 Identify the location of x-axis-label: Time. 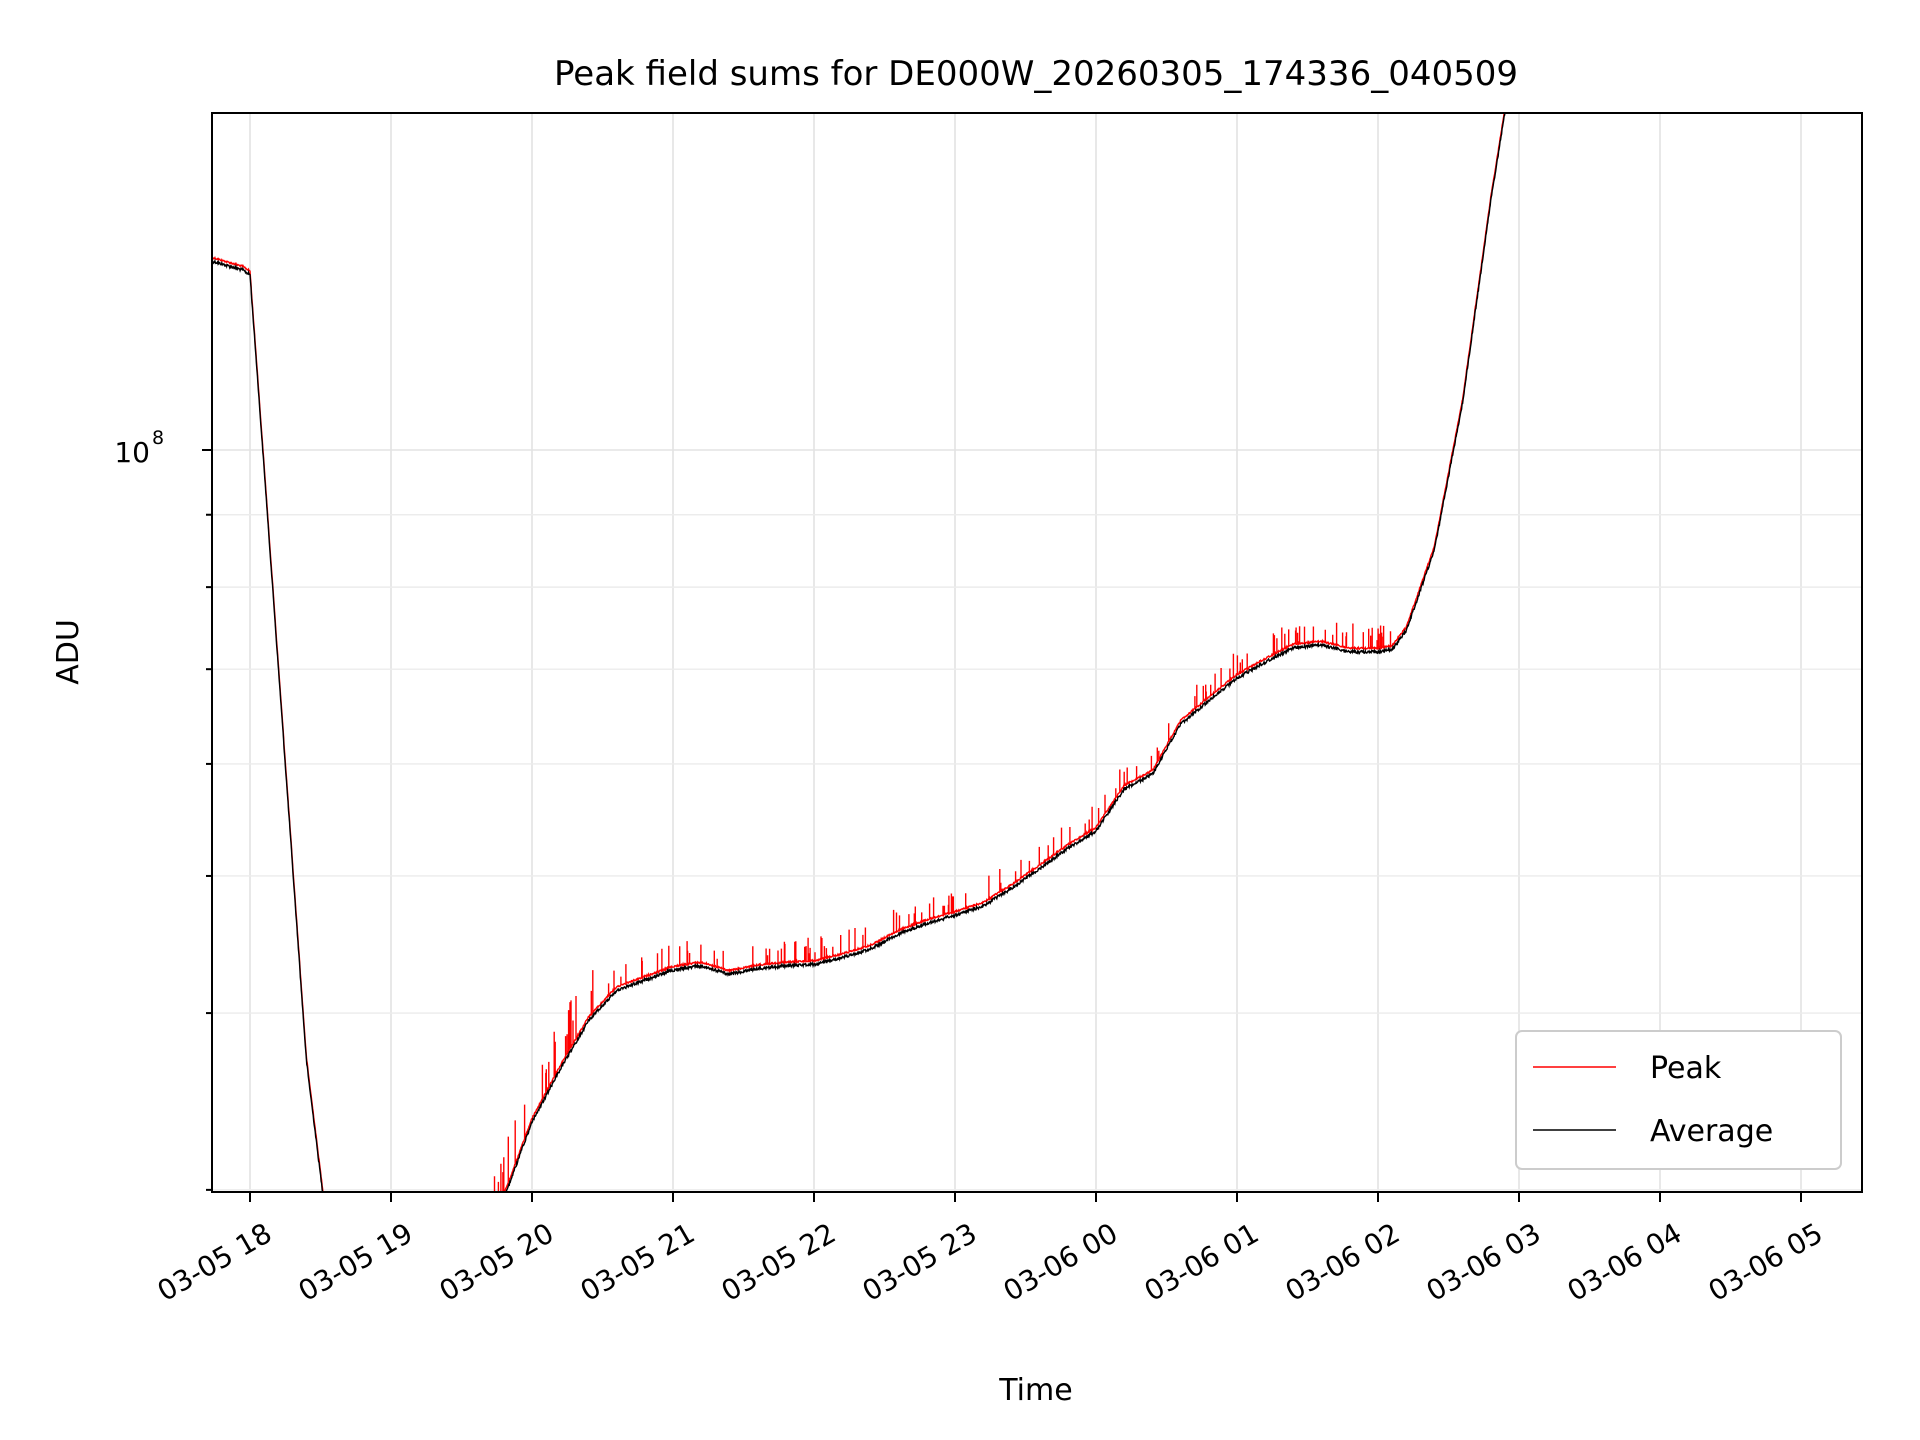
(1035, 1390).